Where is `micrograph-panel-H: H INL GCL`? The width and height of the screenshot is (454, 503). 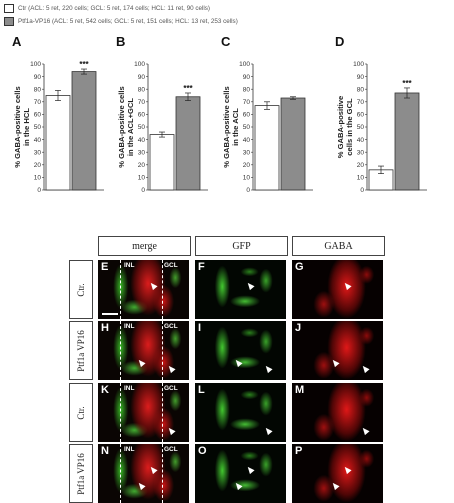
micrograph-panel-H: H INL GCL is located at coordinates (143, 350).